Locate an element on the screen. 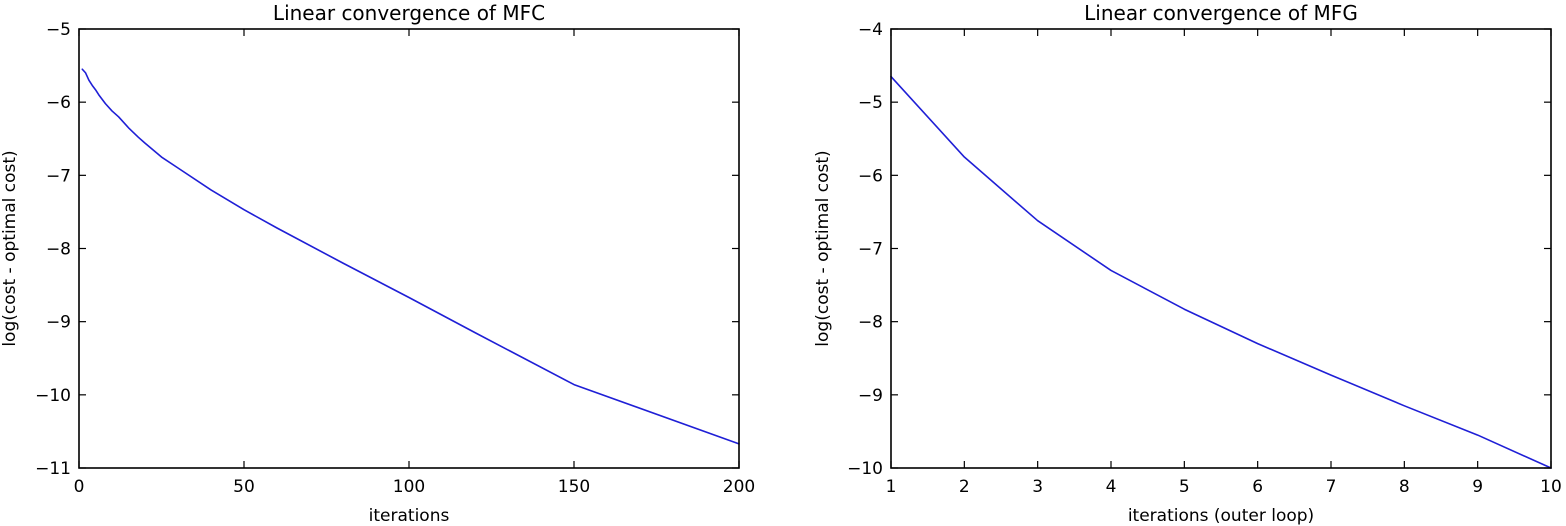 The height and width of the screenshot is (526, 1566). mfg-xtick-label: 9 is located at coordinates (1477, 487).